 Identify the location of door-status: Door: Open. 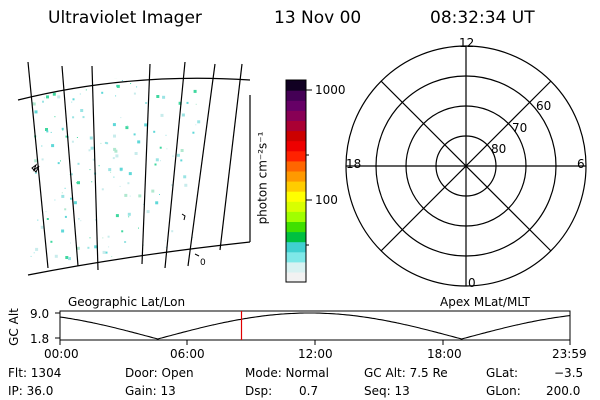
(159, 373).